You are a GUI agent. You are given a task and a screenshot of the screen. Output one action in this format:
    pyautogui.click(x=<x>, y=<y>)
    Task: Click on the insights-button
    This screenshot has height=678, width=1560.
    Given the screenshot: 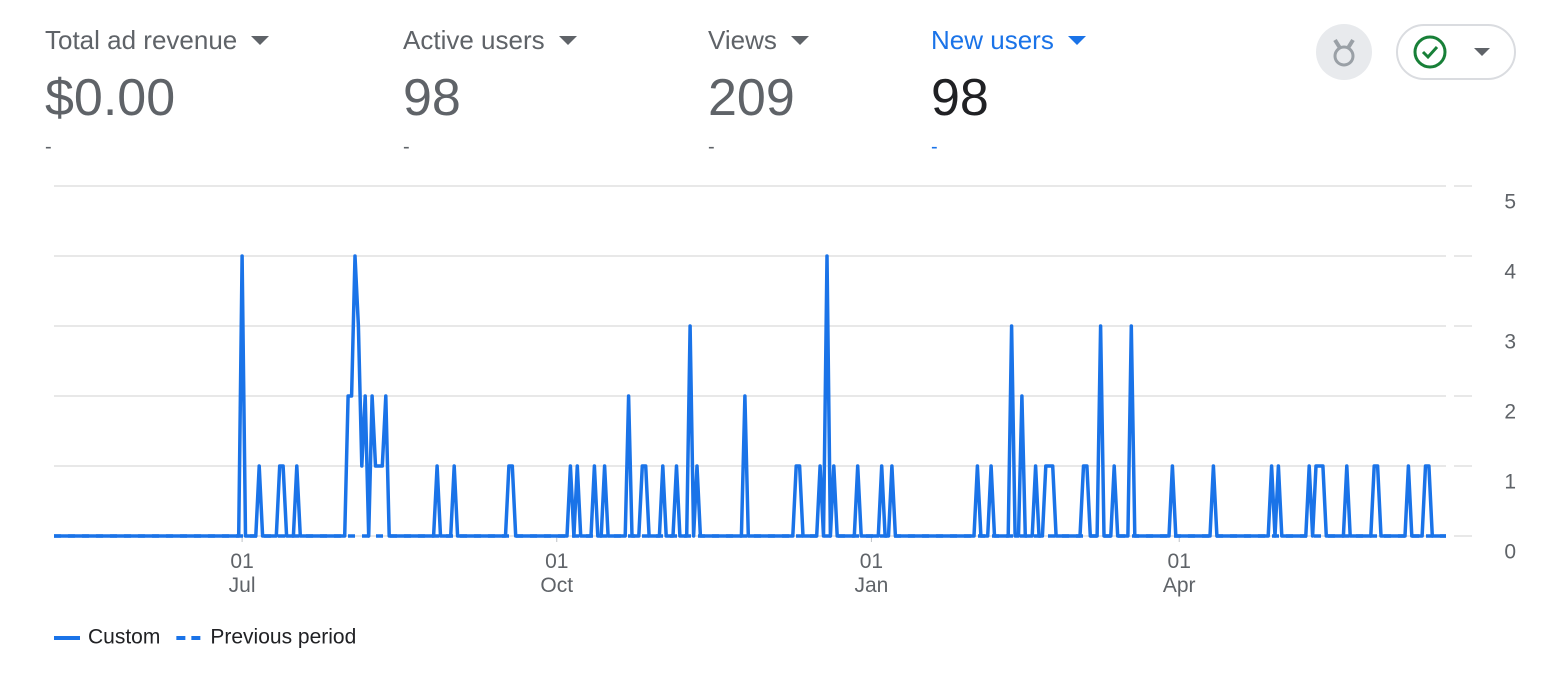 What is the action you would take?
    pyautogui.click(x=1344, y=52)
    